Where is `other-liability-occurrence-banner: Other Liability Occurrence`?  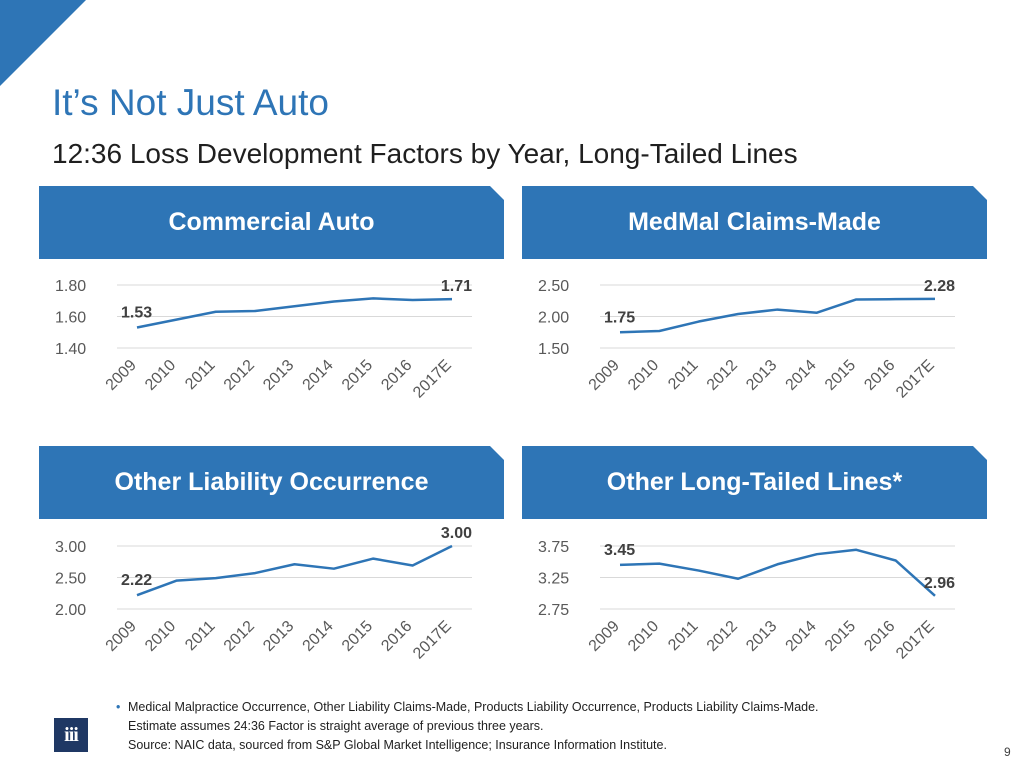
other-liability-occurrence-banner: Other Liability Occurrence is located at coordinates (271, 482).